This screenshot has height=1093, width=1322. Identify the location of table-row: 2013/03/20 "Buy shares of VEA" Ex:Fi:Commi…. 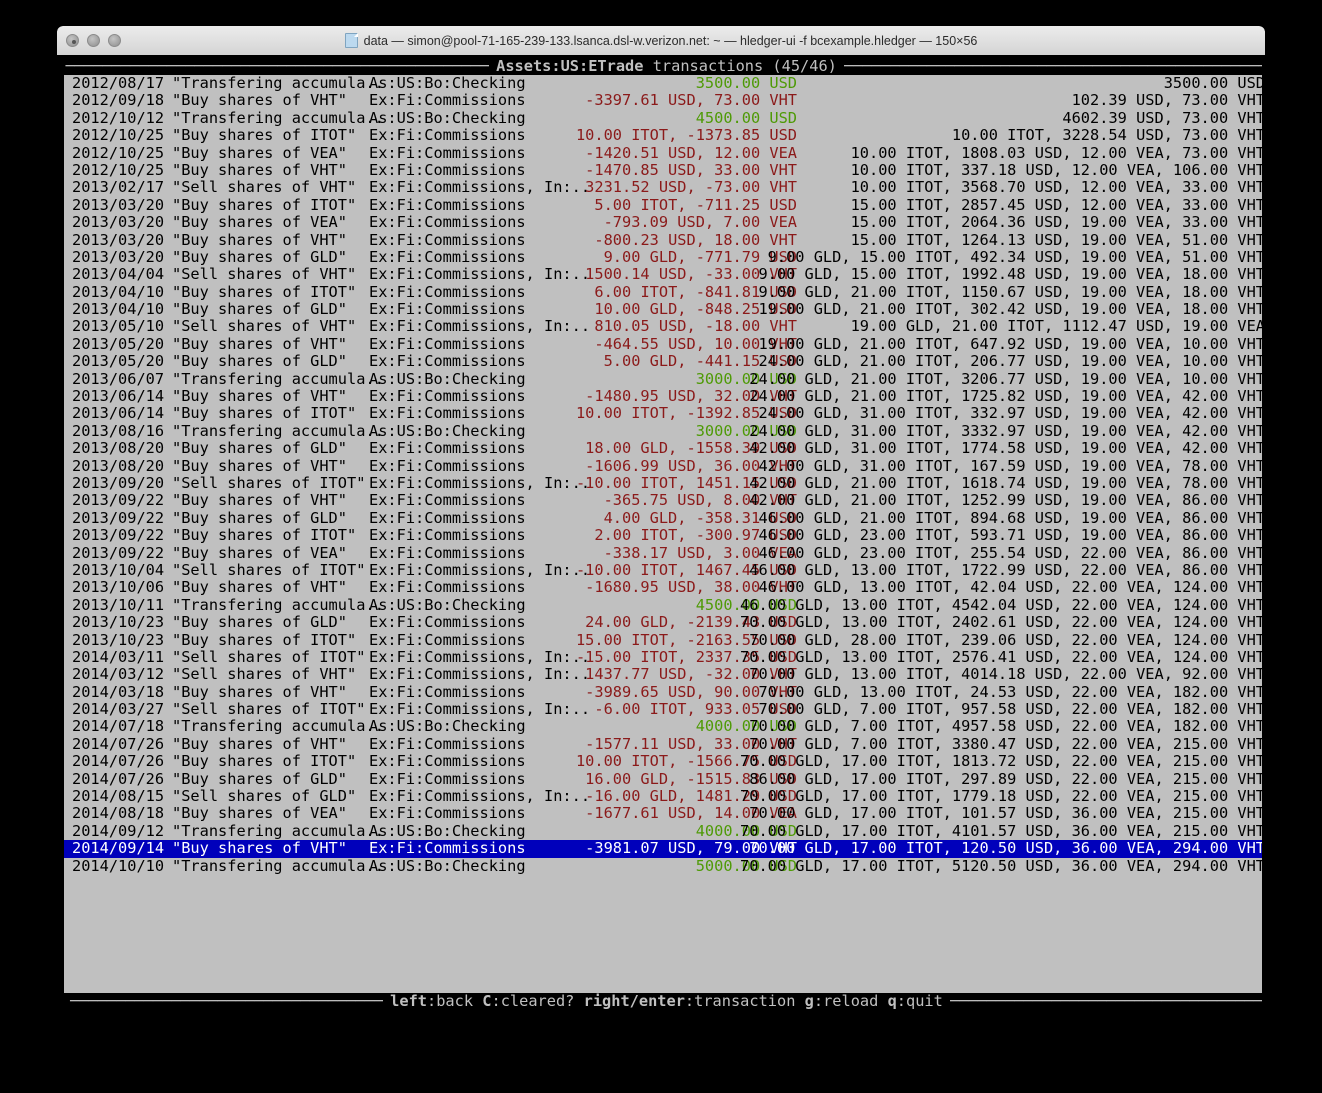
(664, 222).